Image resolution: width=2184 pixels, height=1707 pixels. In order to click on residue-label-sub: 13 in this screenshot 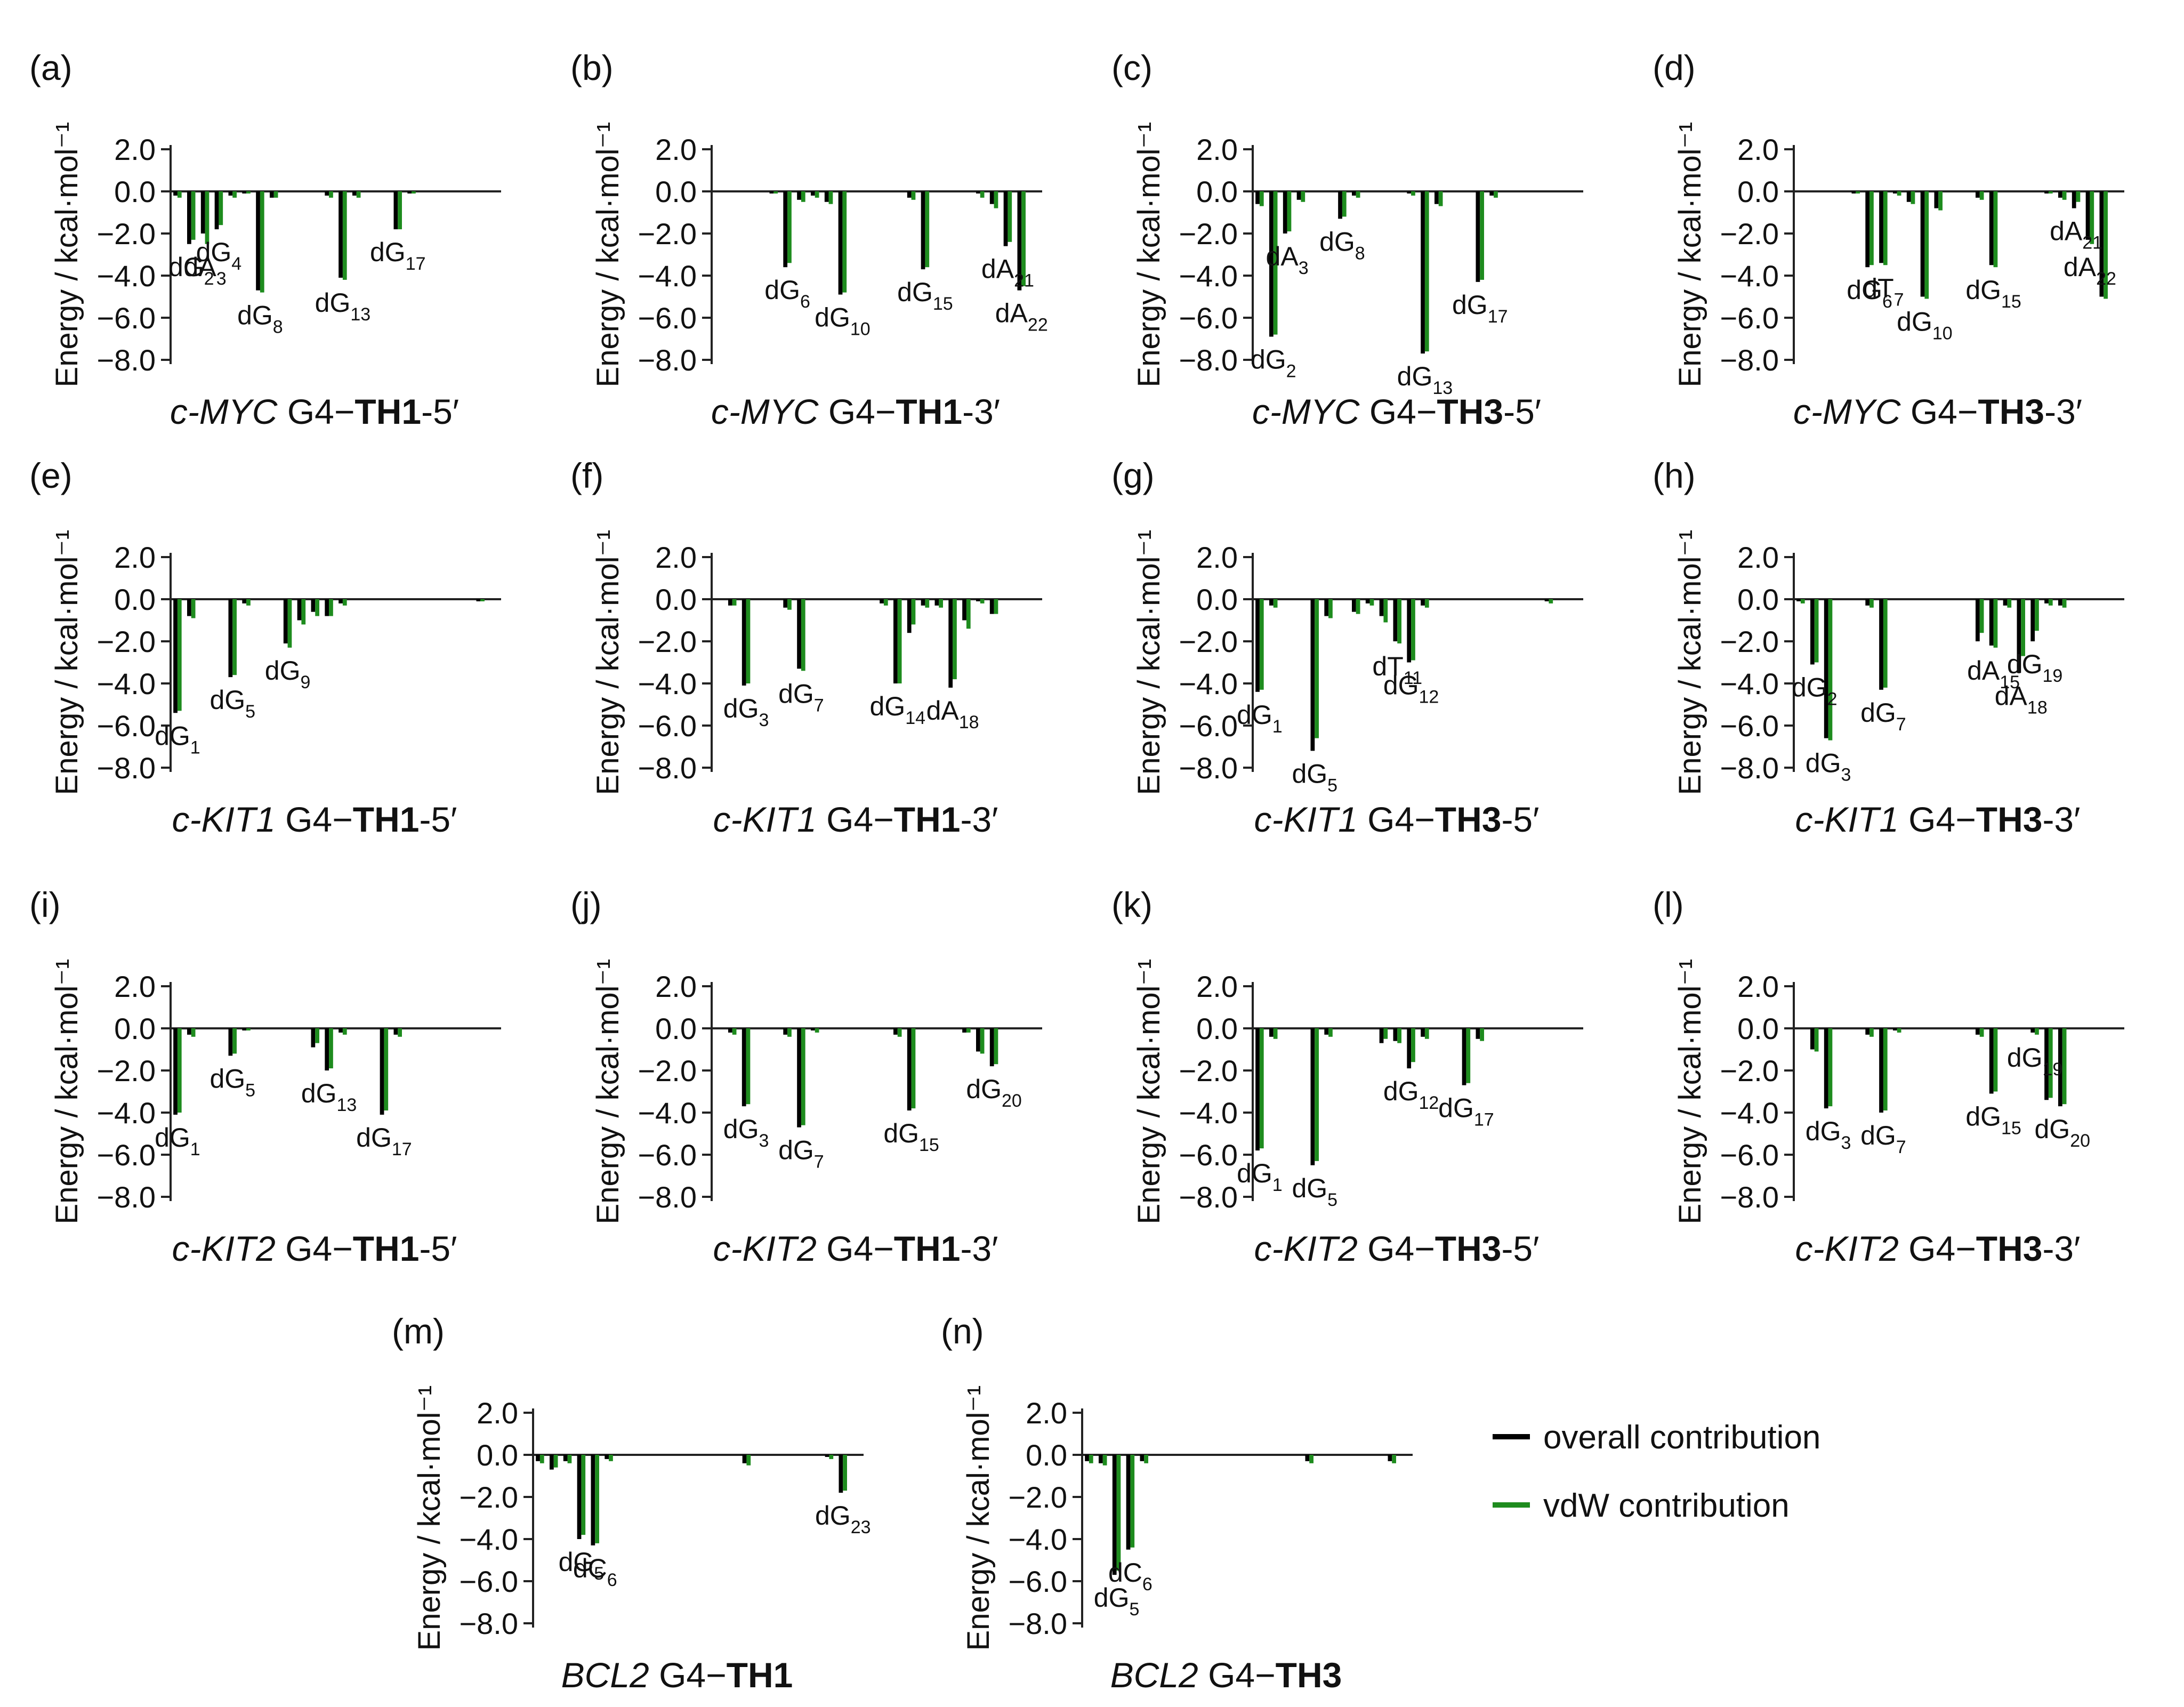, I will do `click(360, 314)`.